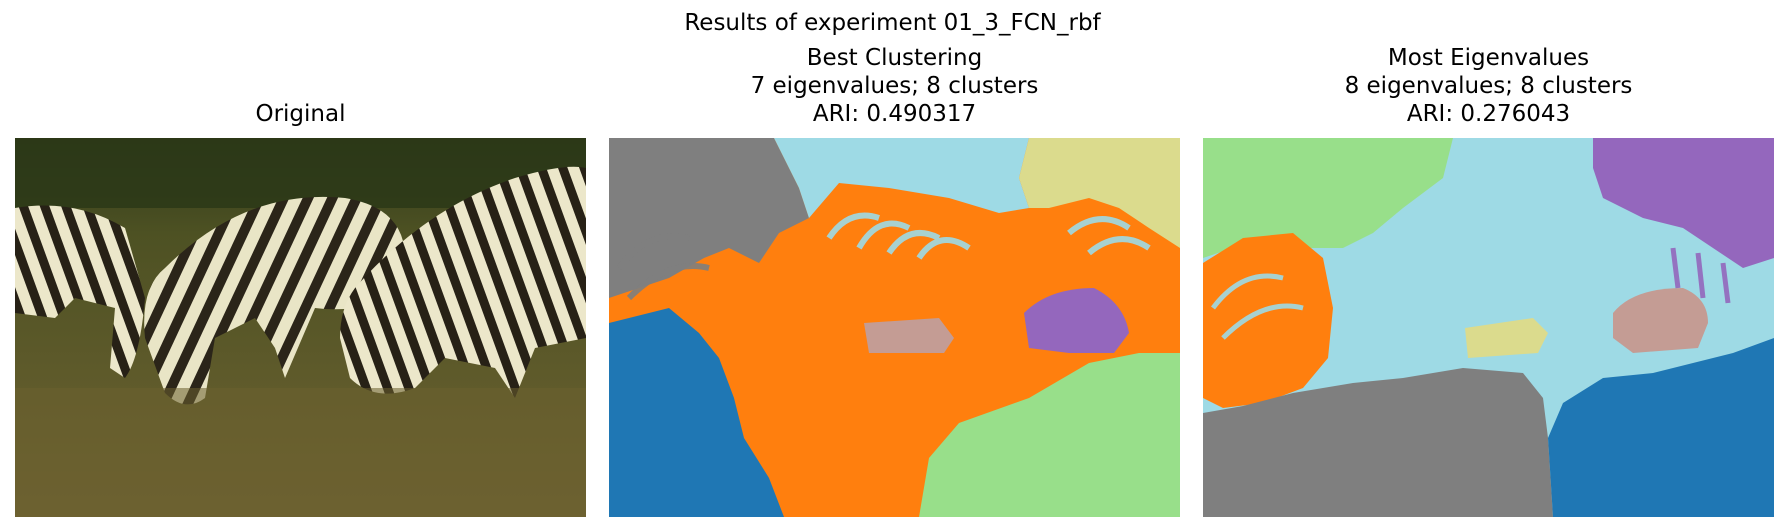 The image size is (1785, 532). I want to click on title-line: Original, so click(300, 114).